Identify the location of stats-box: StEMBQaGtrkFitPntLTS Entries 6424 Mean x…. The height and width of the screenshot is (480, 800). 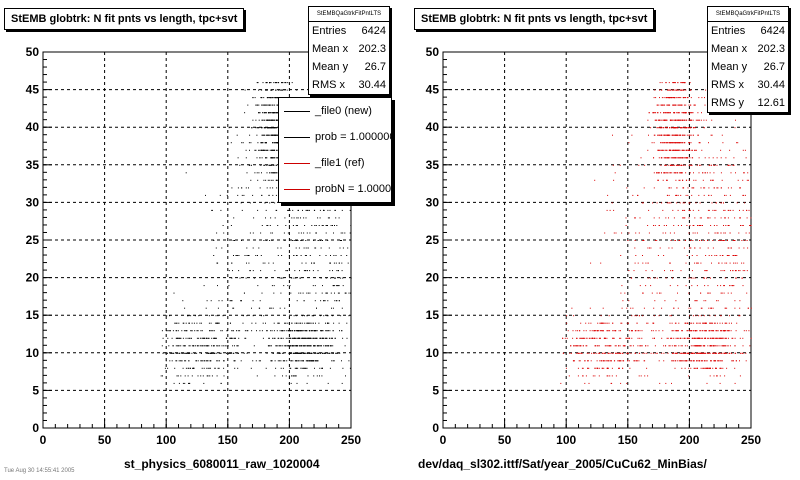
(748, 59).